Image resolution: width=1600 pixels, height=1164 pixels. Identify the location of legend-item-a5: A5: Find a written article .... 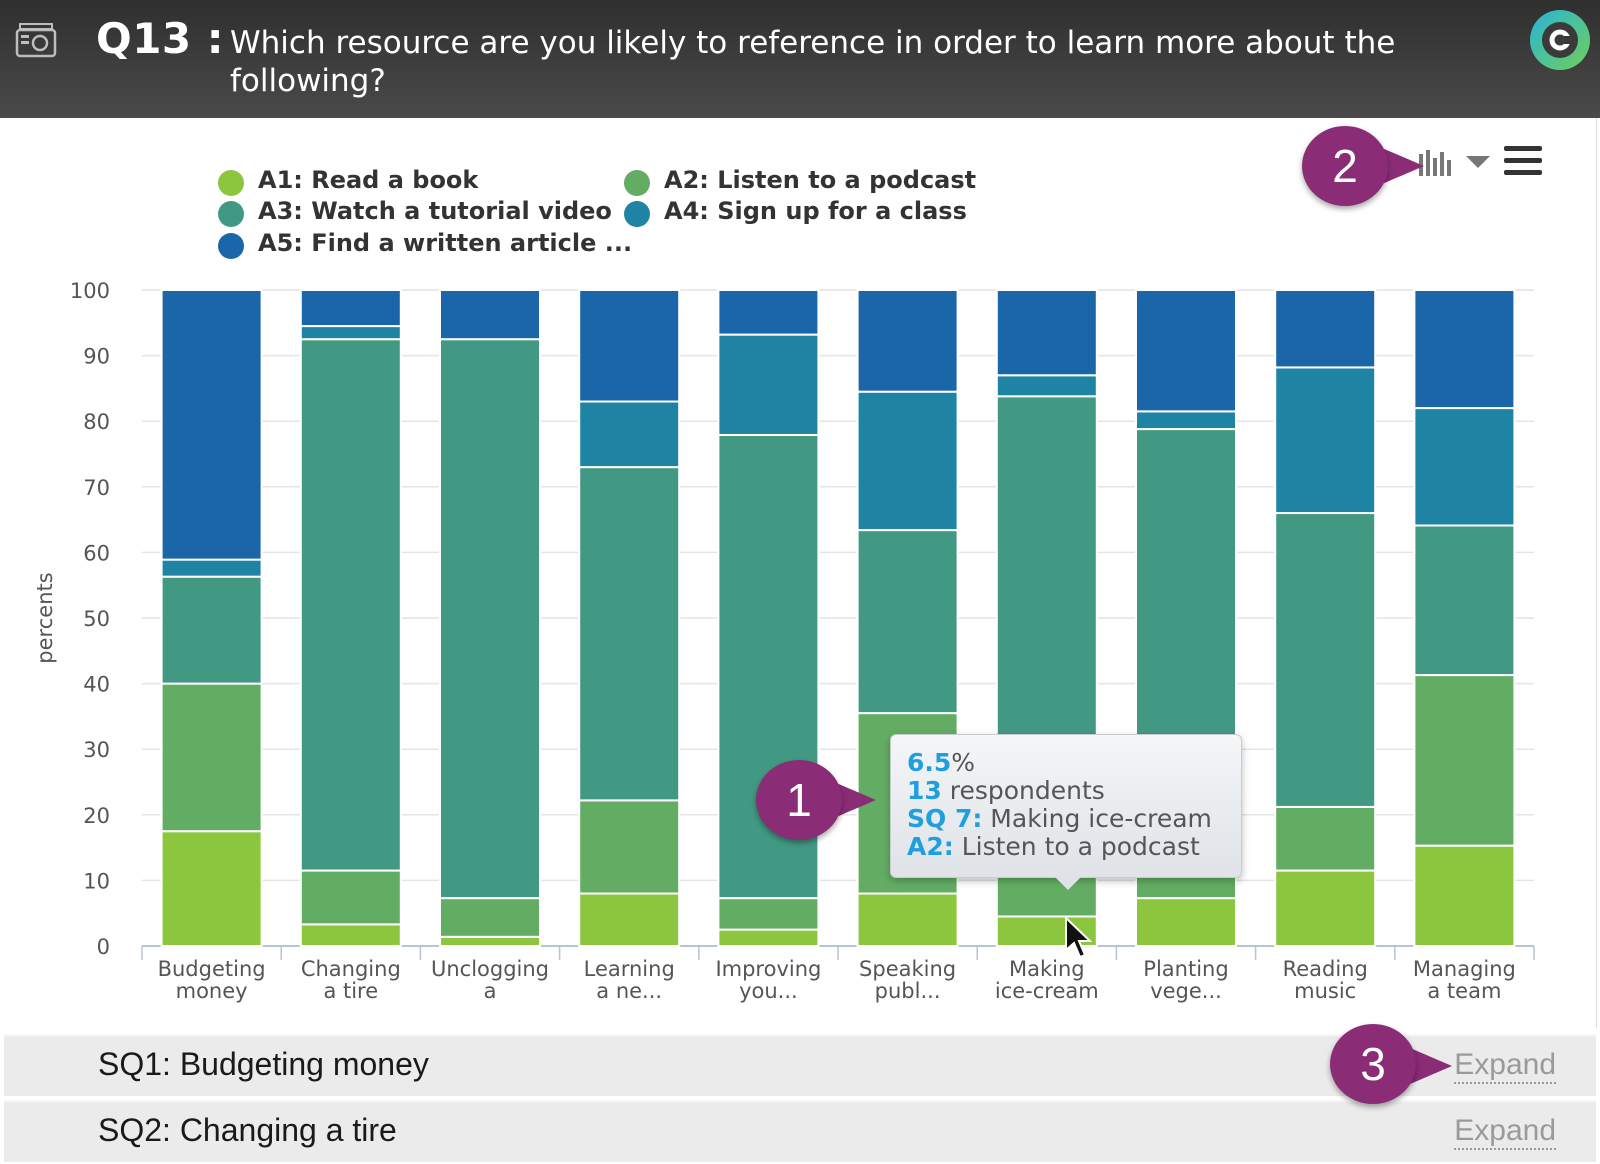
(445, 243).